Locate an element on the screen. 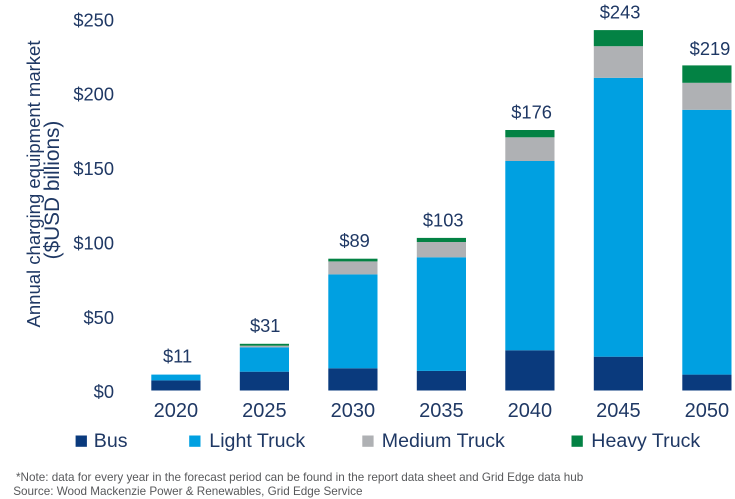  svg-text: $0 is located at coordinates (104, 391).